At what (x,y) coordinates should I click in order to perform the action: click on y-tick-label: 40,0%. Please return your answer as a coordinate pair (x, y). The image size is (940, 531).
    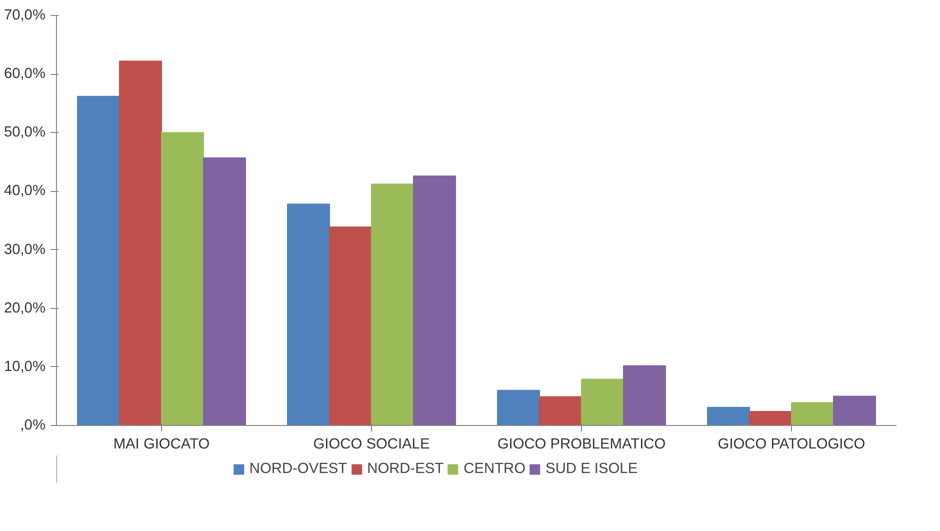
    Looking at the image, I should click on (25, 191).